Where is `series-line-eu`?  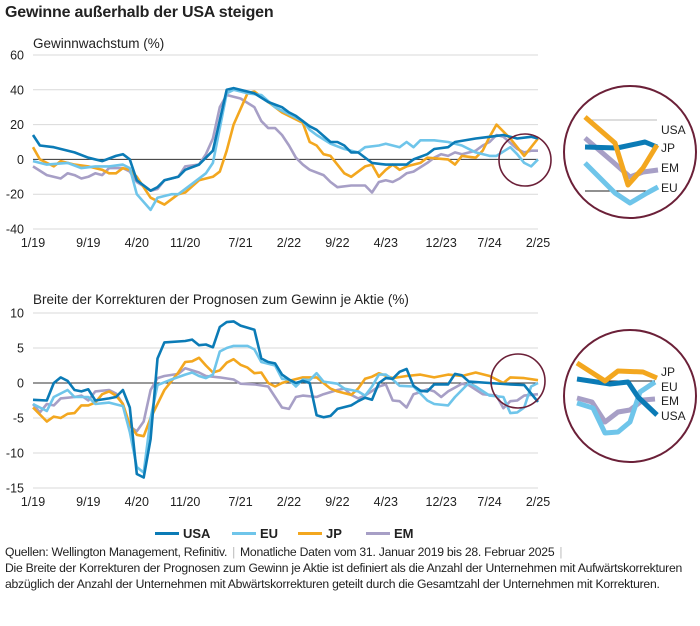 series-line-eu is located at coordinates (285, 150).